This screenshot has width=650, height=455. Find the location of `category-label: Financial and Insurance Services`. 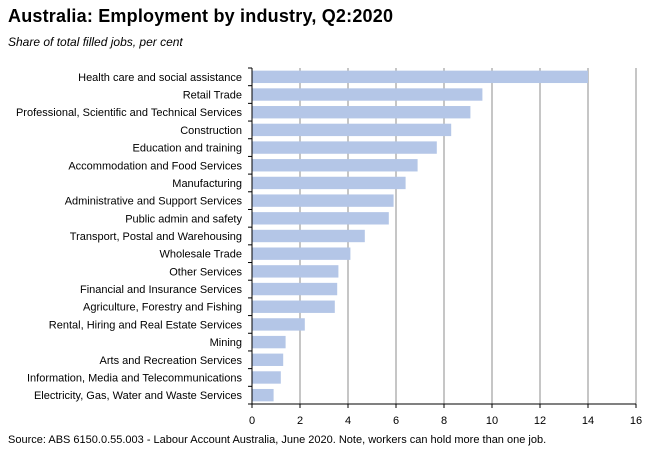

category-label: Financial and Insurance Services is located at coordinates (161, 290).